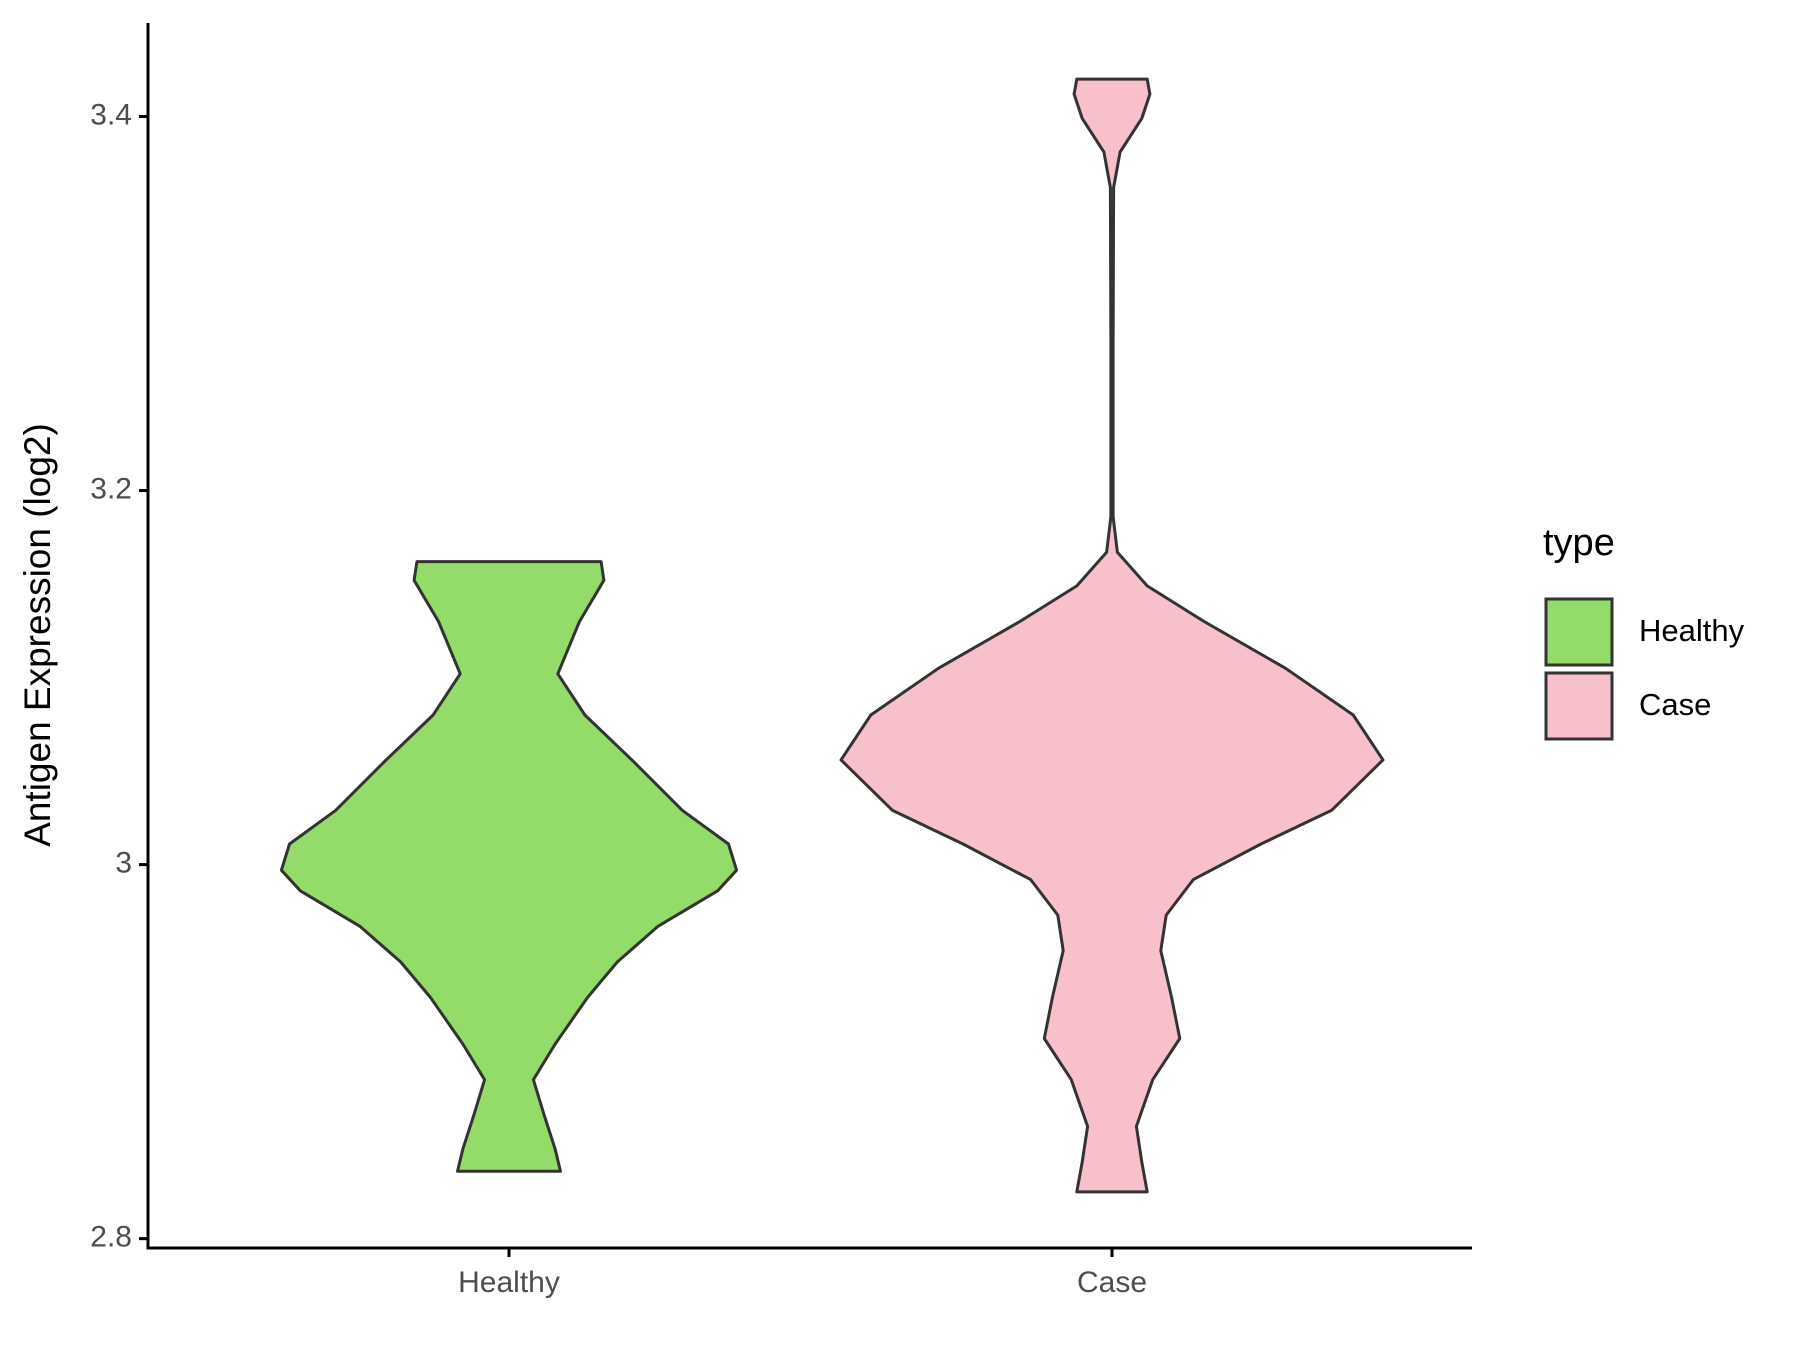 The height and width of the screenshot is (1350, 1800). Describe the element at coordinates (111, 114) in the screenshot. I see `y-tick-label: 3.4` at that location.